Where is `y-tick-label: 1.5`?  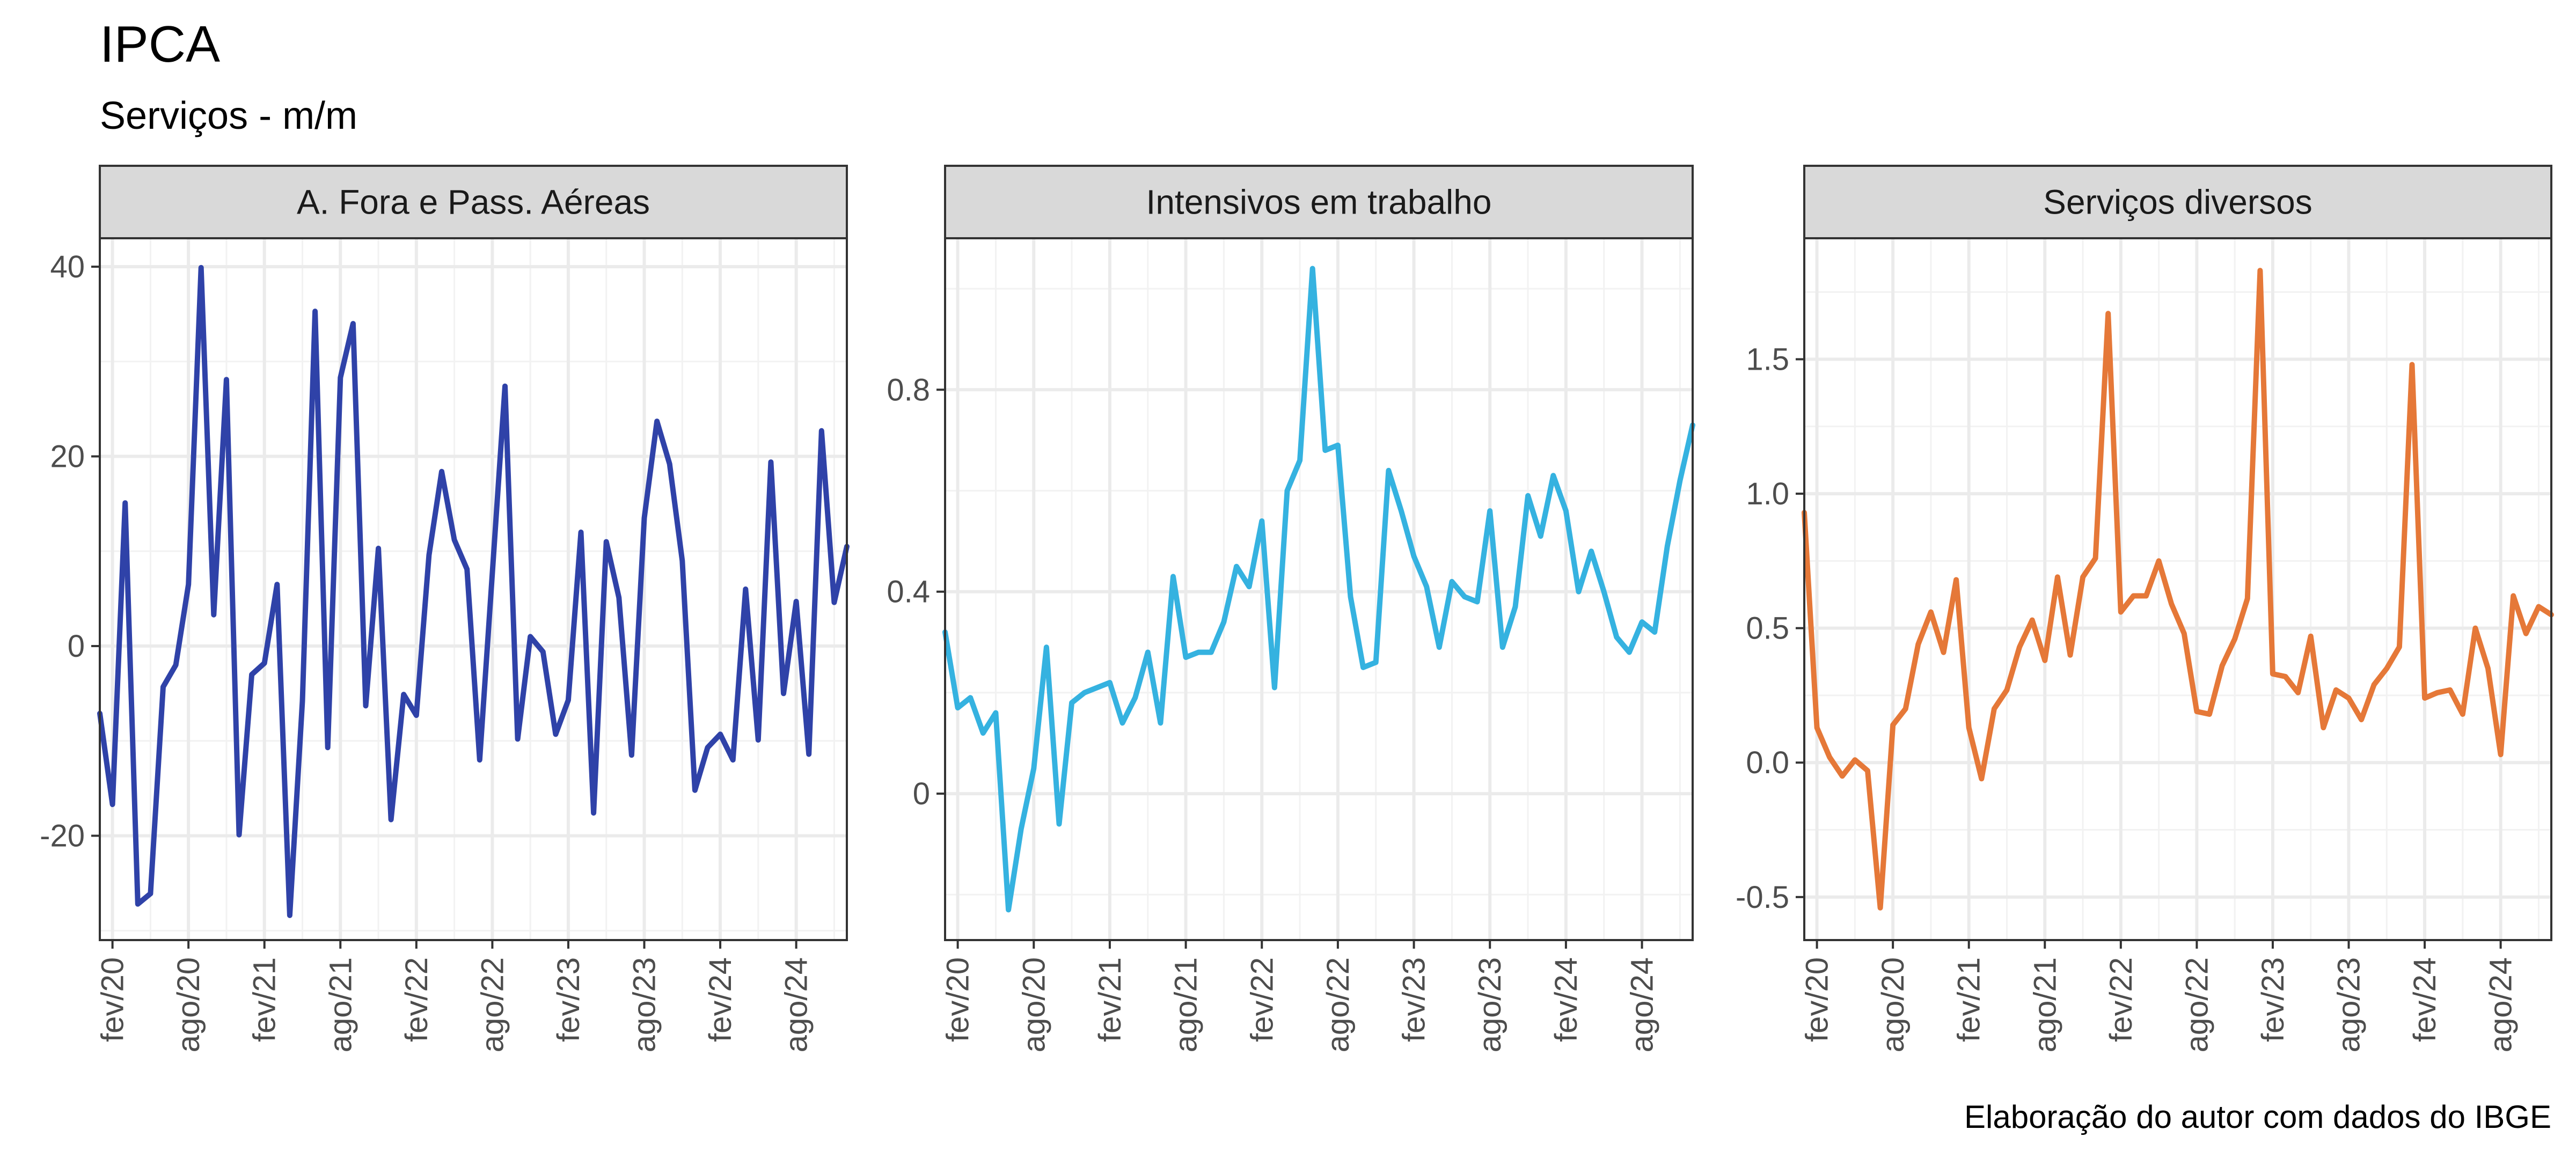 y-tick-label: 1.5 is located at coordinates (1767, 359).